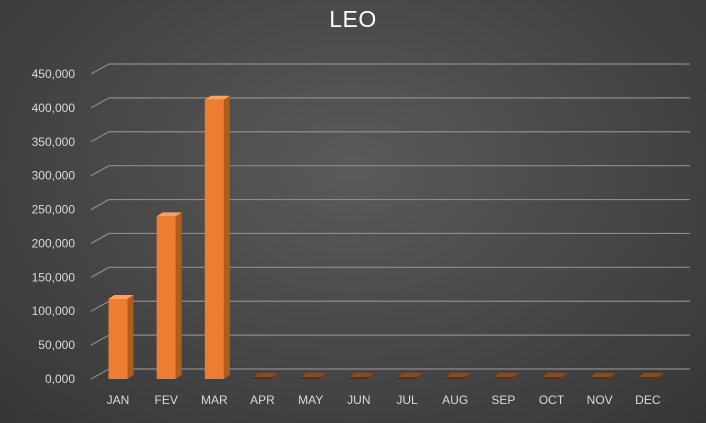 This screenshot has height=423, width=706. What do you see at coordinates (603, 376) in the screenshot?
I see `bar-nov` at bounding box center [603, 376].